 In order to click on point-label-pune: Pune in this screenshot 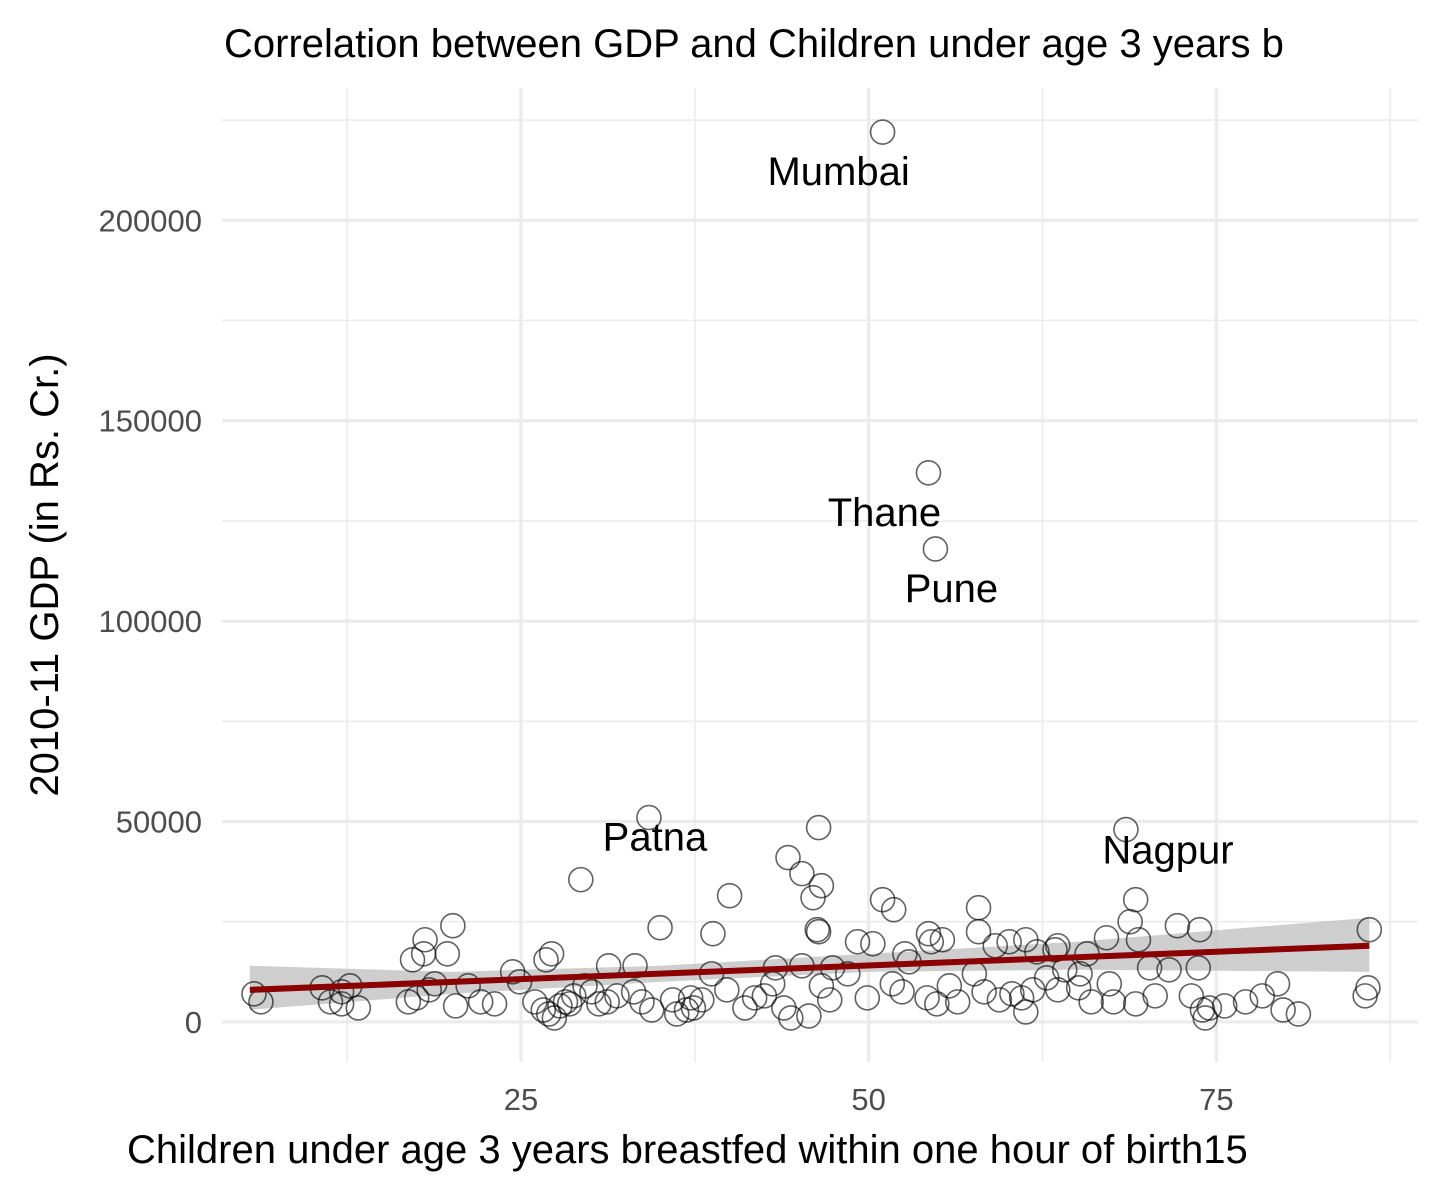, I will do `click(951, 589)`.